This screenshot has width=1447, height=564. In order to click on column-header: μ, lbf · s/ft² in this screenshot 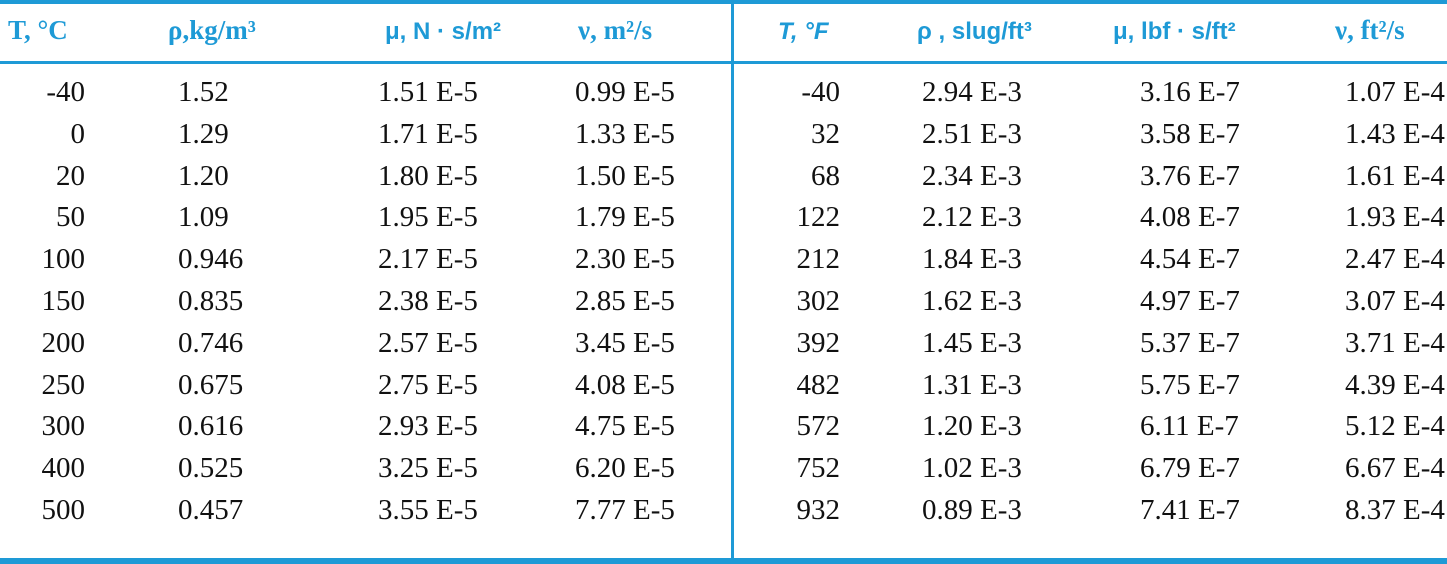, I will do `click(1174, 31)`.